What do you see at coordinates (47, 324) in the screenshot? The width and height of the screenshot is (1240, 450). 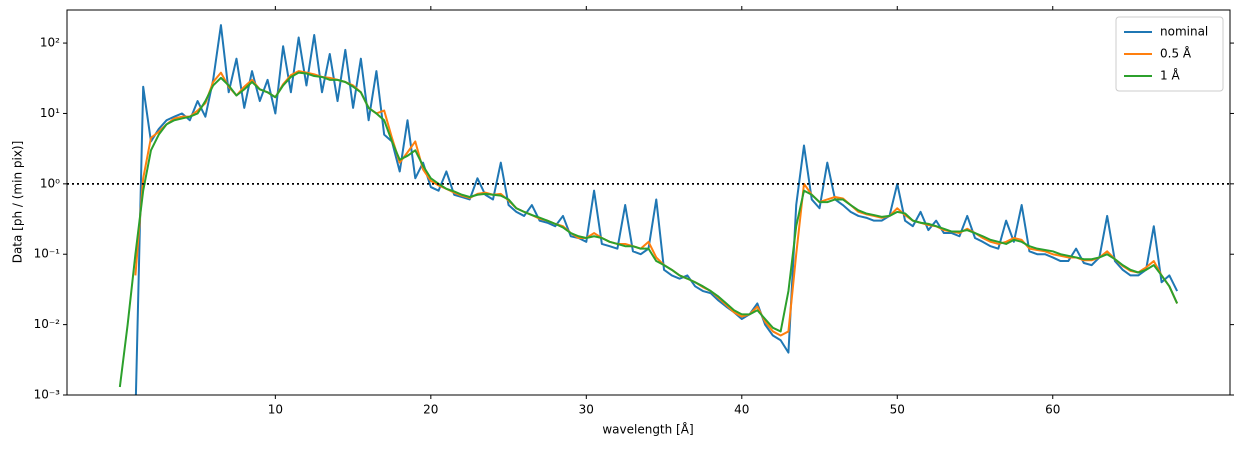 I see `y-tick-label: 10⁻²` at bounding box center [47, 324].